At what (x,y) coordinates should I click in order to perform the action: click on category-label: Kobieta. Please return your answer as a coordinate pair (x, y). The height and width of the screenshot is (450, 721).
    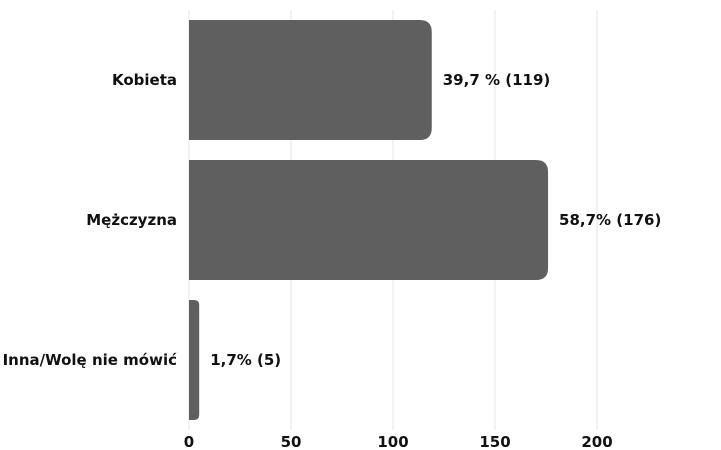
    Looking at the image, I should click on (144, 80).